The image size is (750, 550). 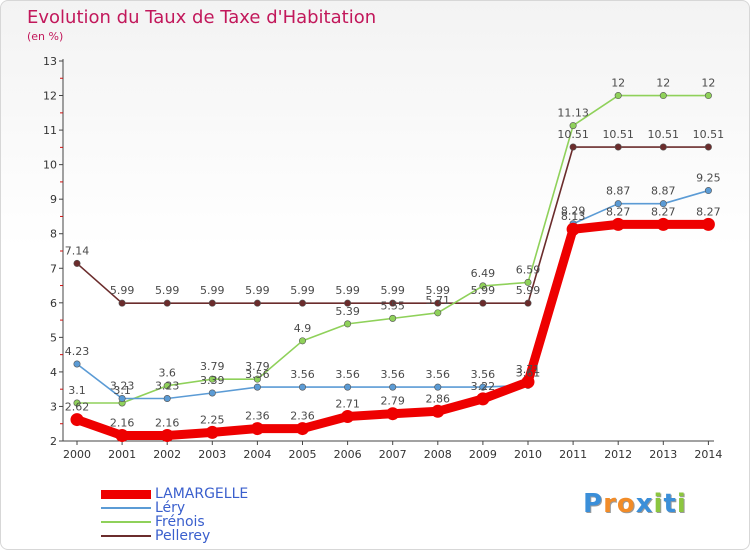 What do you see at coordinates (77, 351) in the screenshot?
I see `data-label: 4.23` at bounding box center [77, 351].